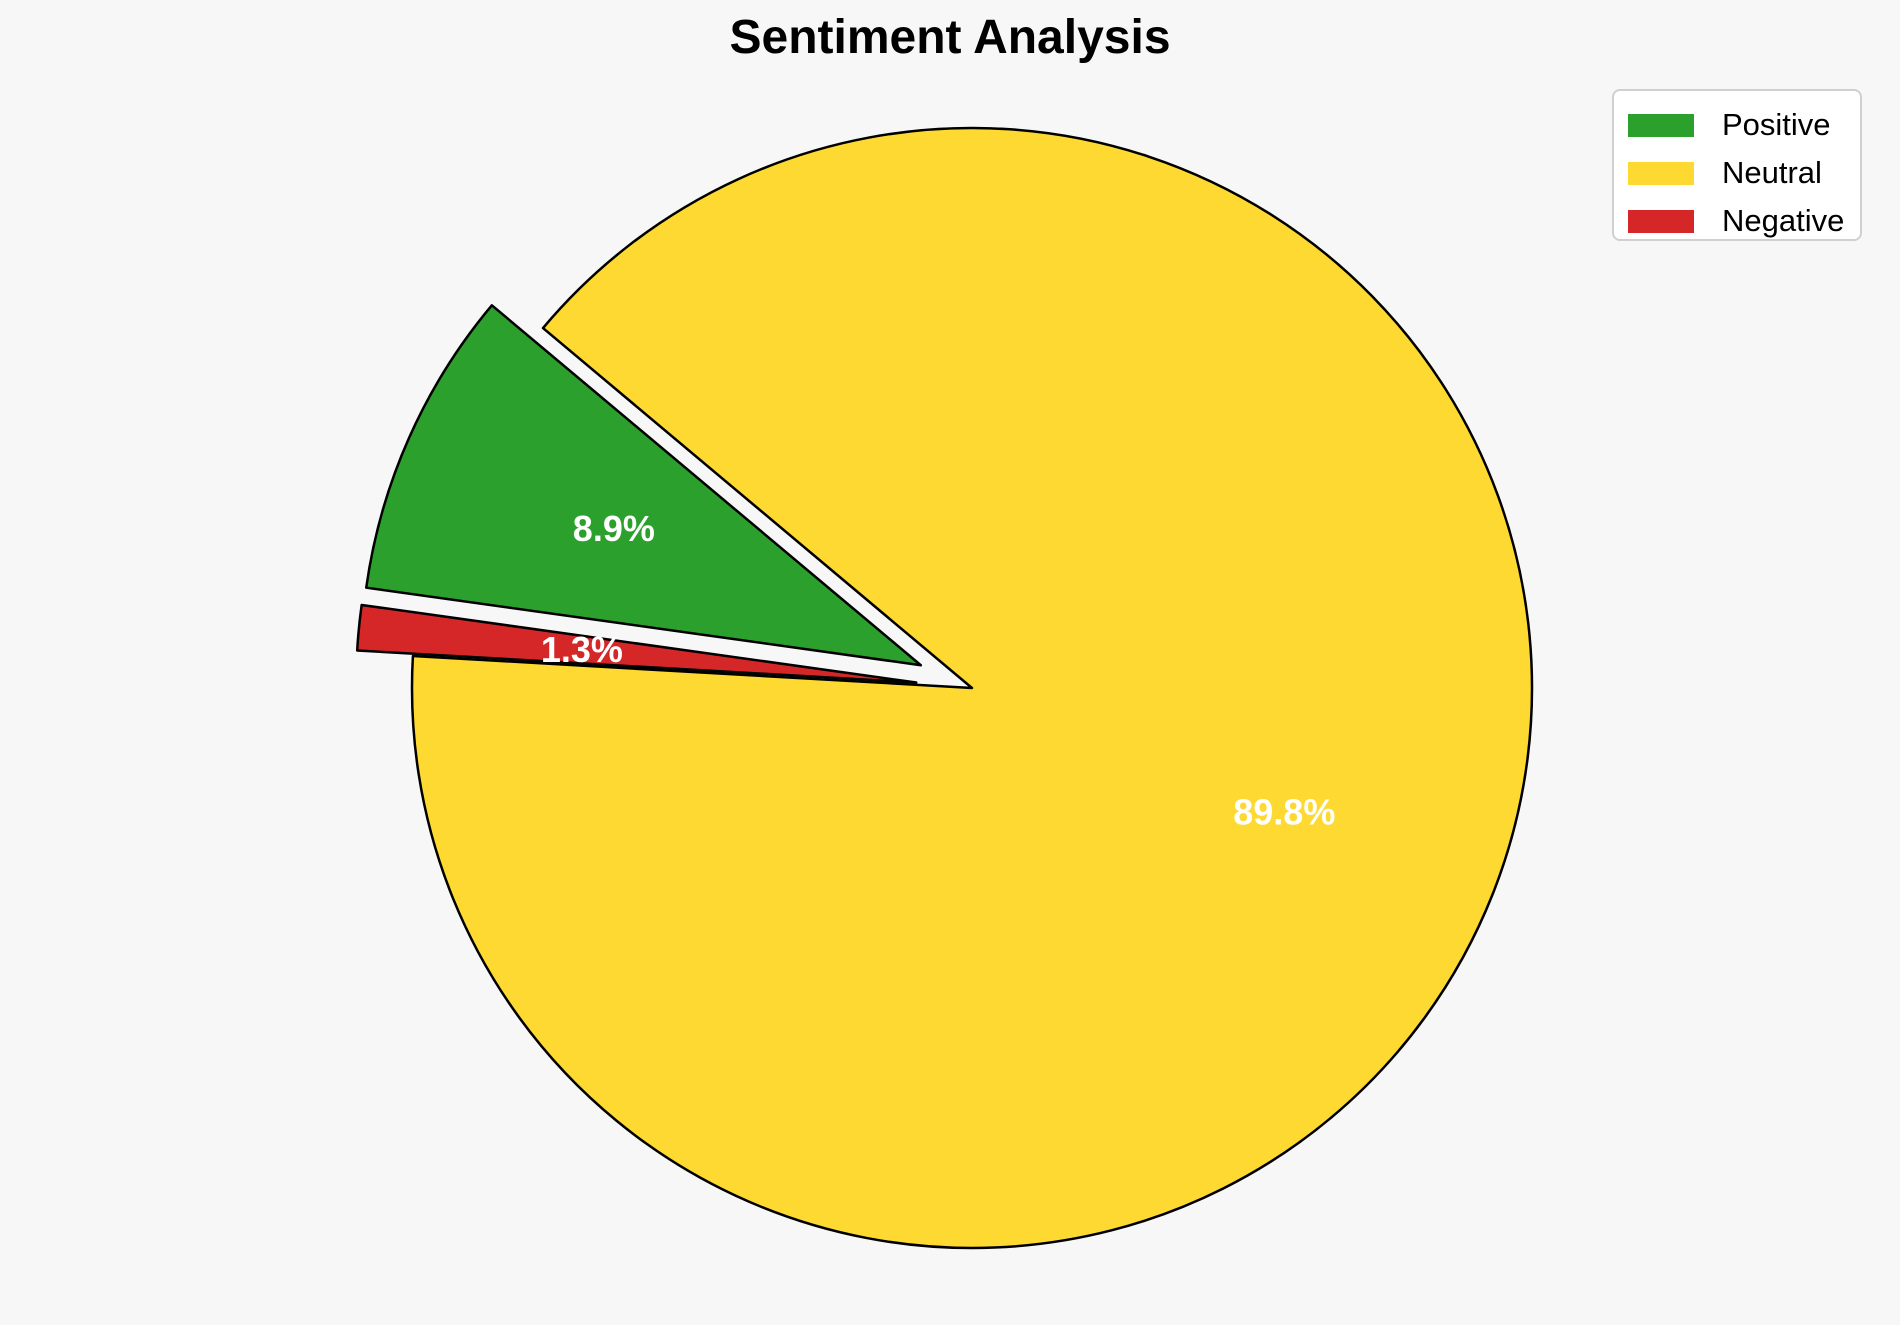 This screenshot has height=1325, width=1900. Describe the element at coordinates (1776, 124) in the screenshot. I see `legend-label-positive: Positive` at that location.